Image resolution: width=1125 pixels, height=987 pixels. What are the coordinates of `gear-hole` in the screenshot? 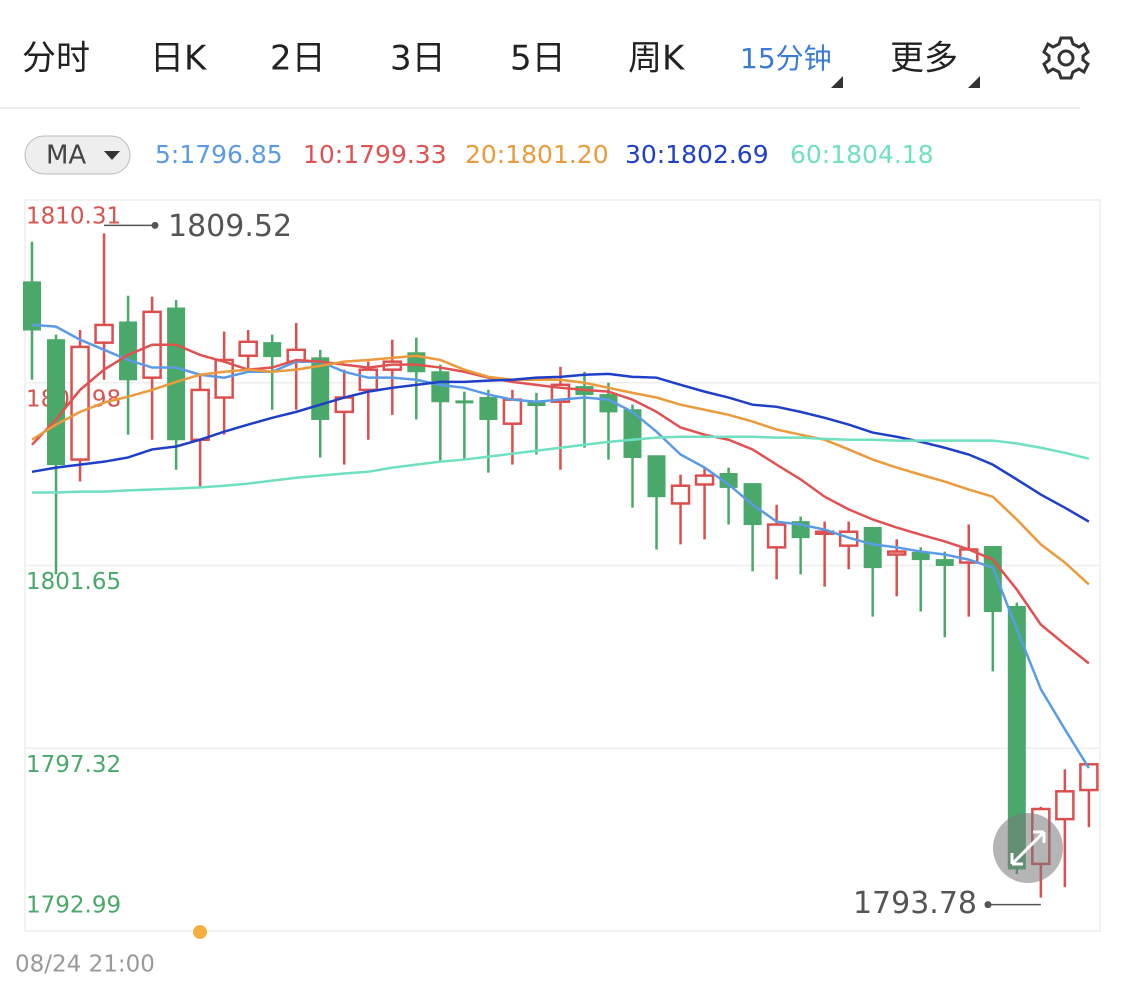 It's located at (1066, 58).